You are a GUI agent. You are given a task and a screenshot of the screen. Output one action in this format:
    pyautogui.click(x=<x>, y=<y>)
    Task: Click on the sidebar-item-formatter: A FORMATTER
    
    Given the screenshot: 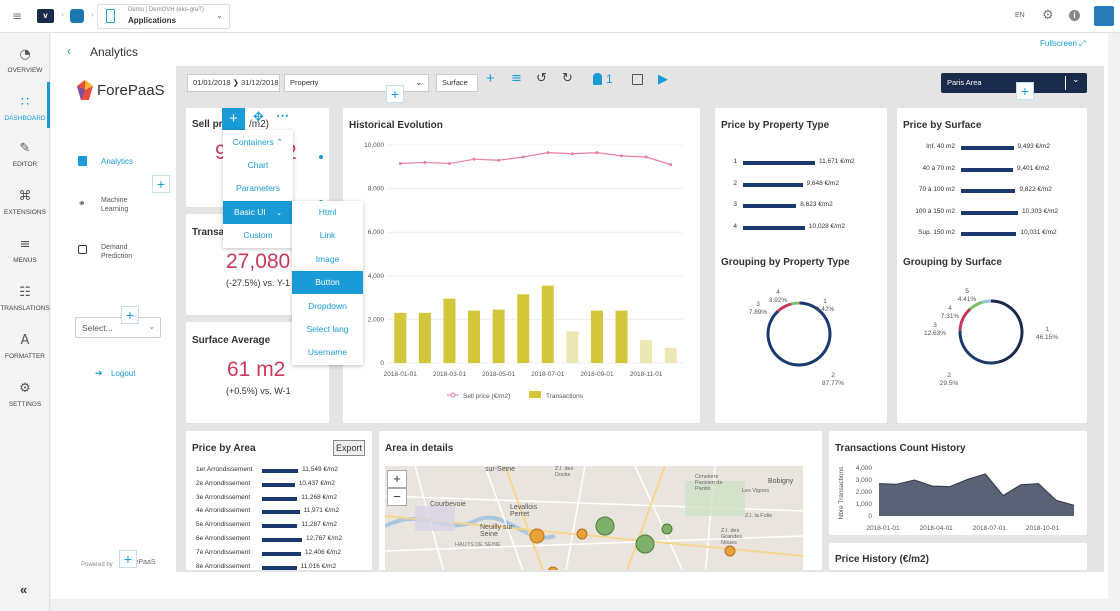 What is the action you would take?
    pyautogui.click(x=25, y=346)
    